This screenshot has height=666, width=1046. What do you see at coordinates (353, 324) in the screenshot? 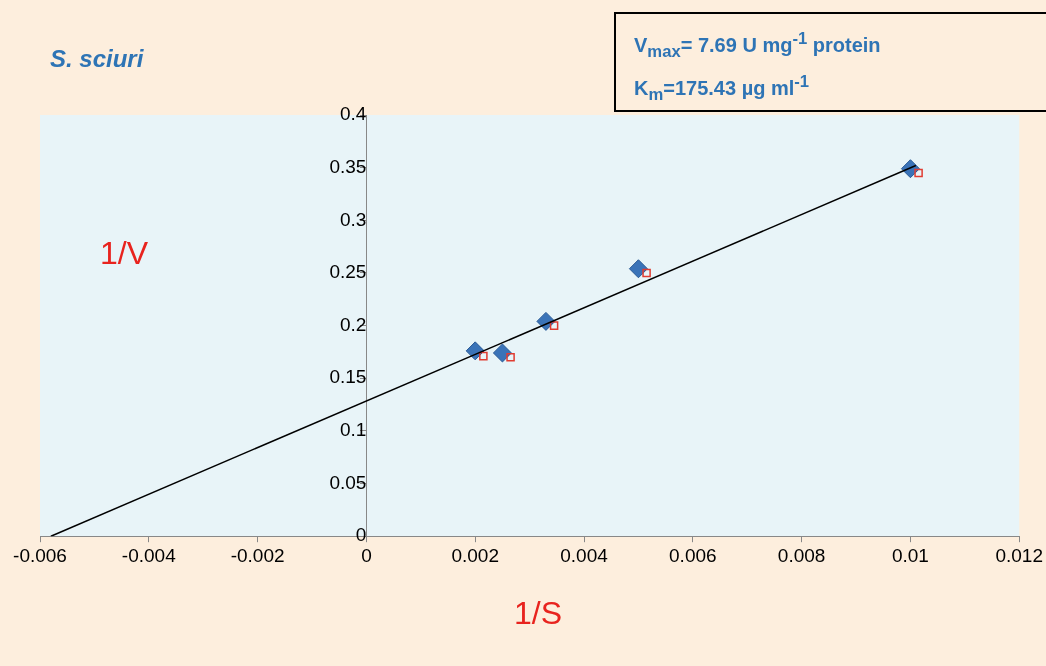
I see `y-tick-label: 0.2` at bounding box center [353, 324].